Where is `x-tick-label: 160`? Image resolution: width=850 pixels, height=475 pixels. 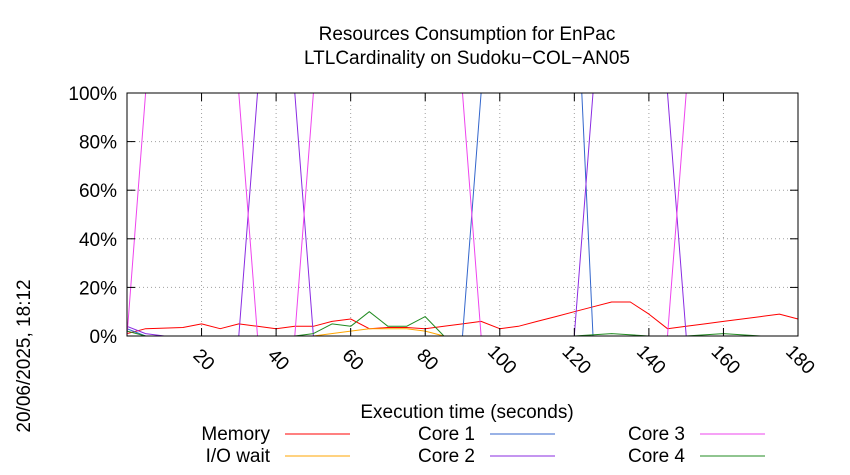 x-tick-label: 160 is located at coordinates (725, 359).